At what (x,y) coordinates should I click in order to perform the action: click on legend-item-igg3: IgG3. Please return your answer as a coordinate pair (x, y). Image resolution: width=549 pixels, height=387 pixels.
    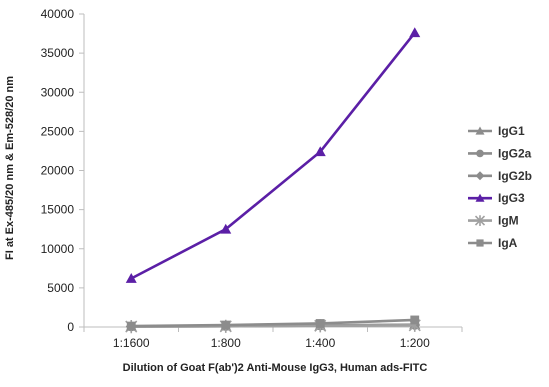
    Looking at the image, I should click on (496, 198).